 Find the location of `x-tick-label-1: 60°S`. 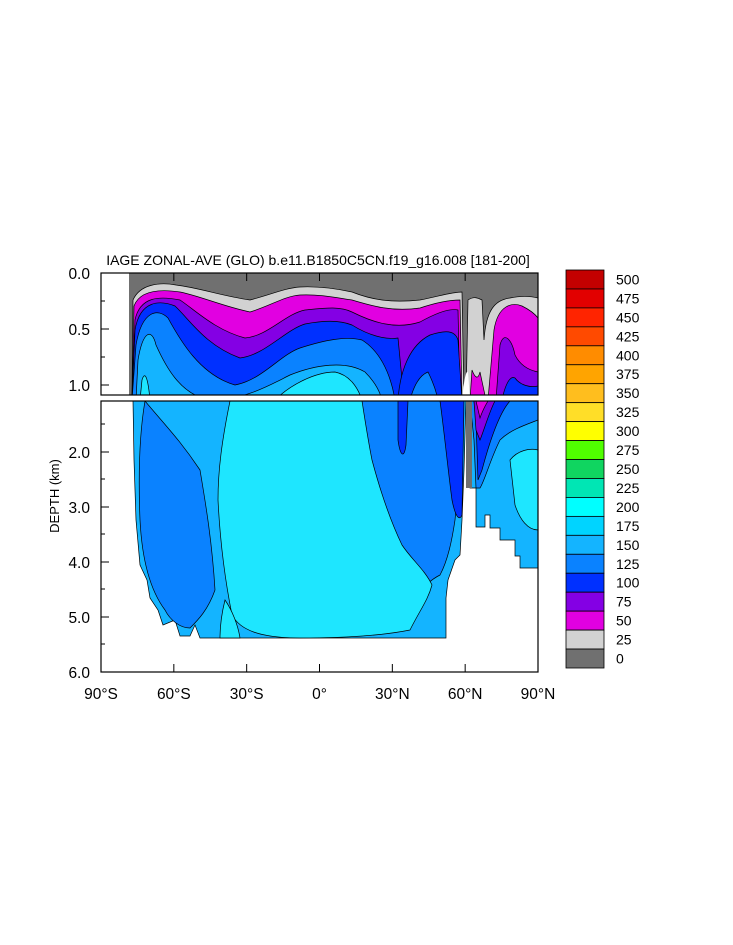

x-tick-label-1: 60°S is located at coordinates (174, 694).